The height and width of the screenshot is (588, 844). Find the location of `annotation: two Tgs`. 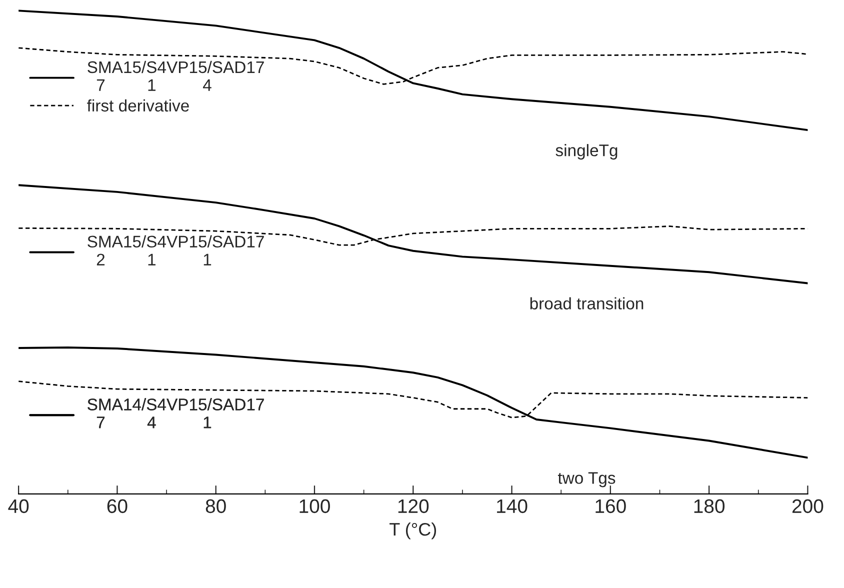

annotation: two Tgs is located at coordinates (587, 480).